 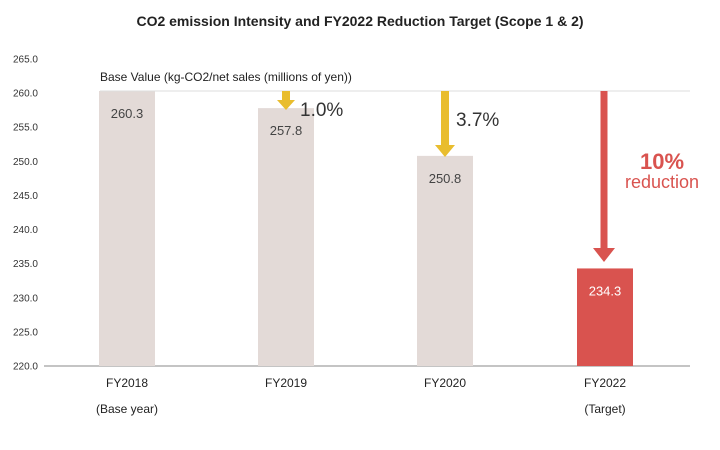 I want to click on reduction-arrow-fy2019, so click(x=286, y=100).